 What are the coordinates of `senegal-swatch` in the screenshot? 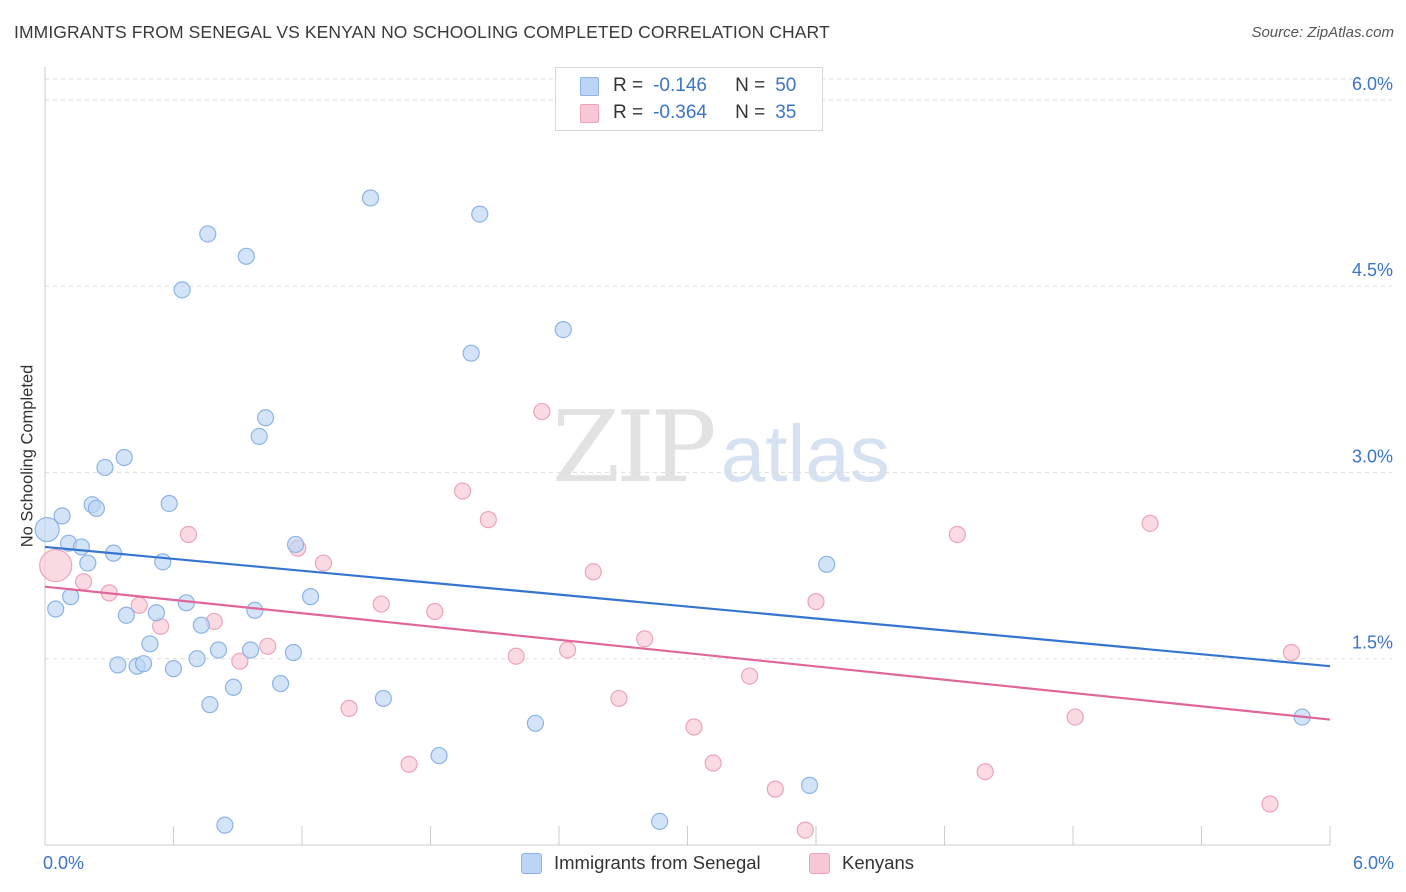 It's located at (589, 86).